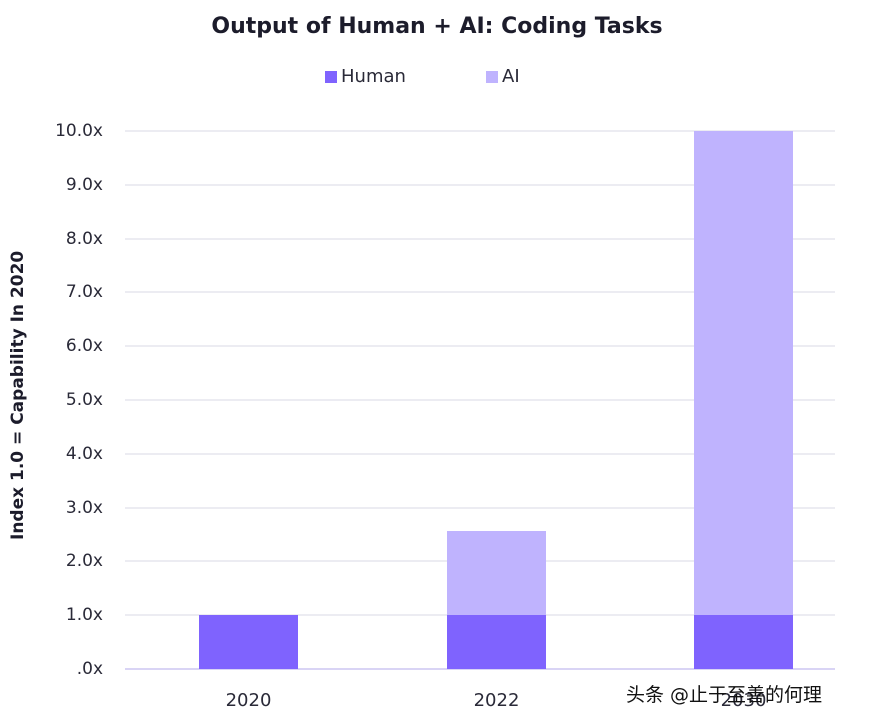  What do you see at coordinates (248, 642) in the screenshot?
I see `bar-human-2020` at bounding box center [248, 642].